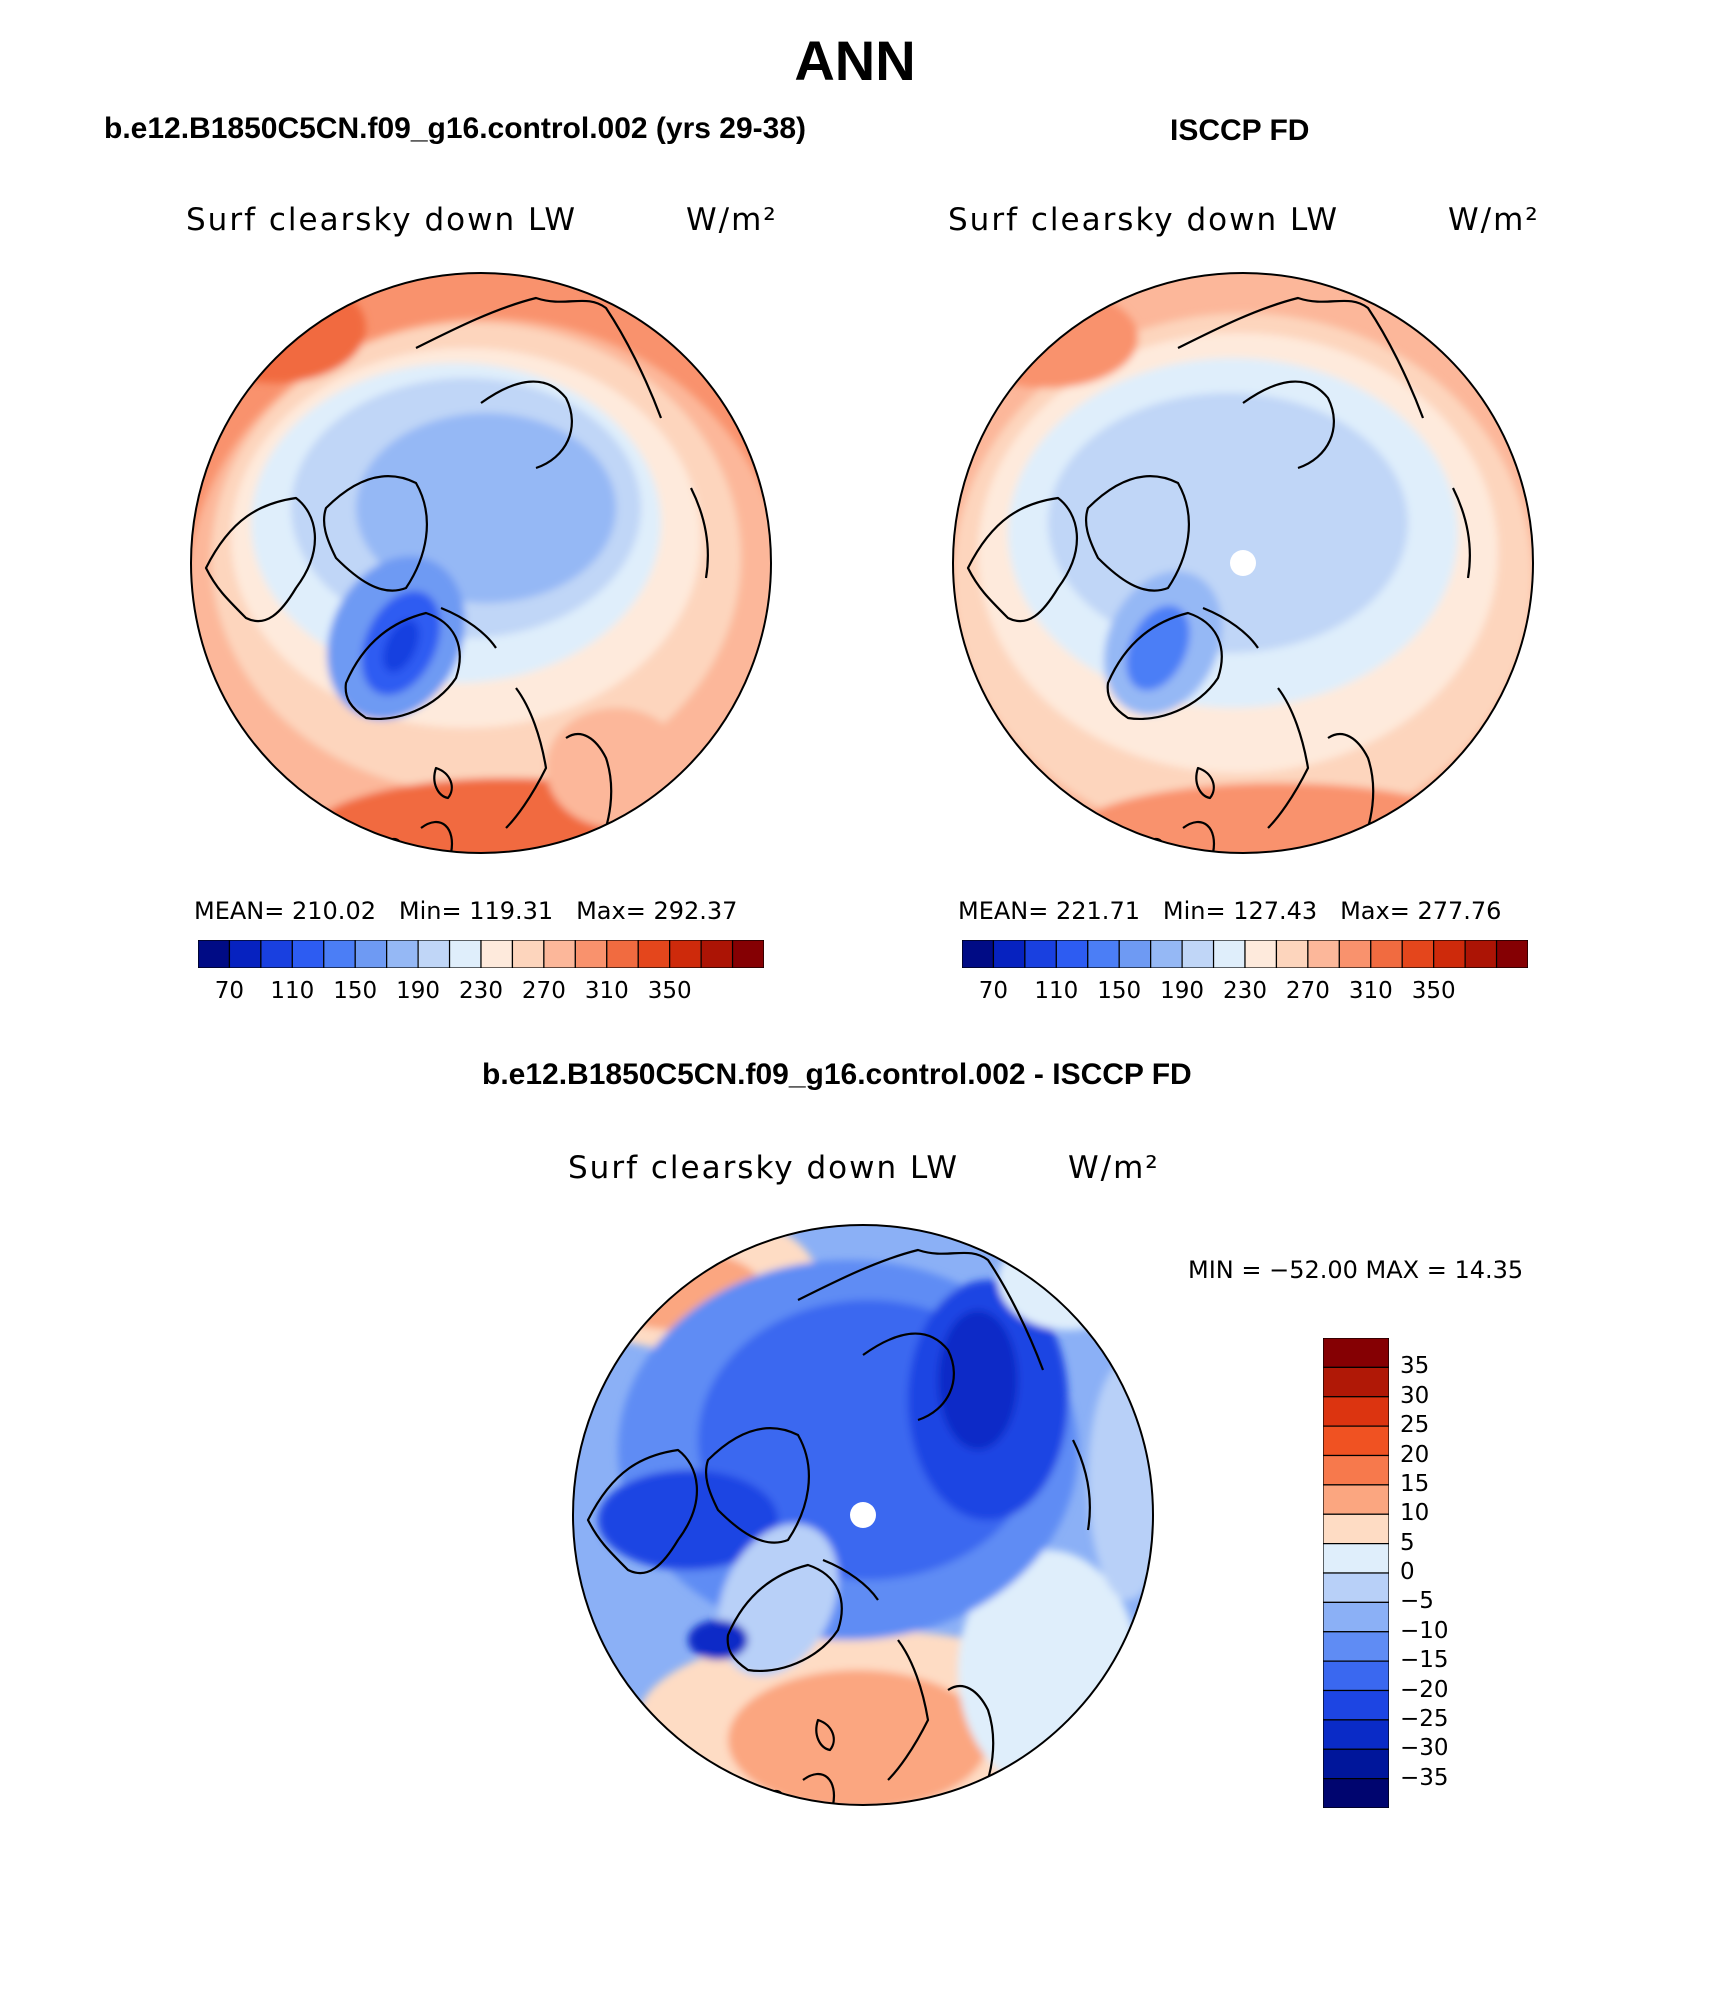 This screenshot has width=1710, height=2006. I want to click on model-colorbar-labels: 70 110 150 190 230 270 310 350, so click(481, 993).